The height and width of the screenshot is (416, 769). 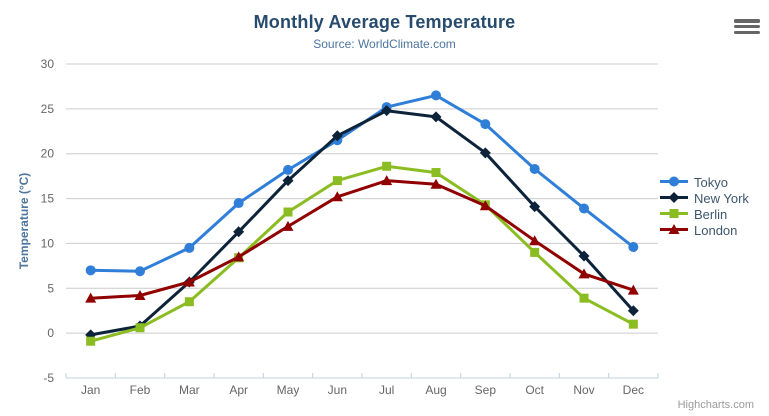 I want to click on new-york-series-marker-icon, so click(x=674, y=199).